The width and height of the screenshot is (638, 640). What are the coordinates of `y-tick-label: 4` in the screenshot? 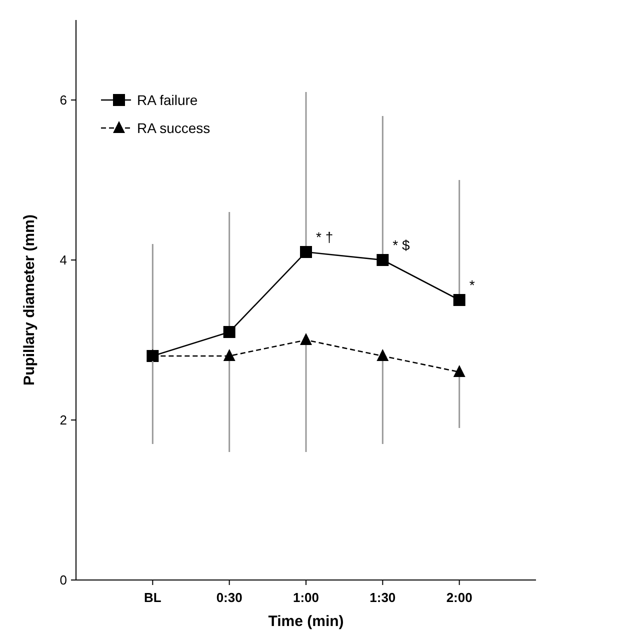 It's located at (63, 260).